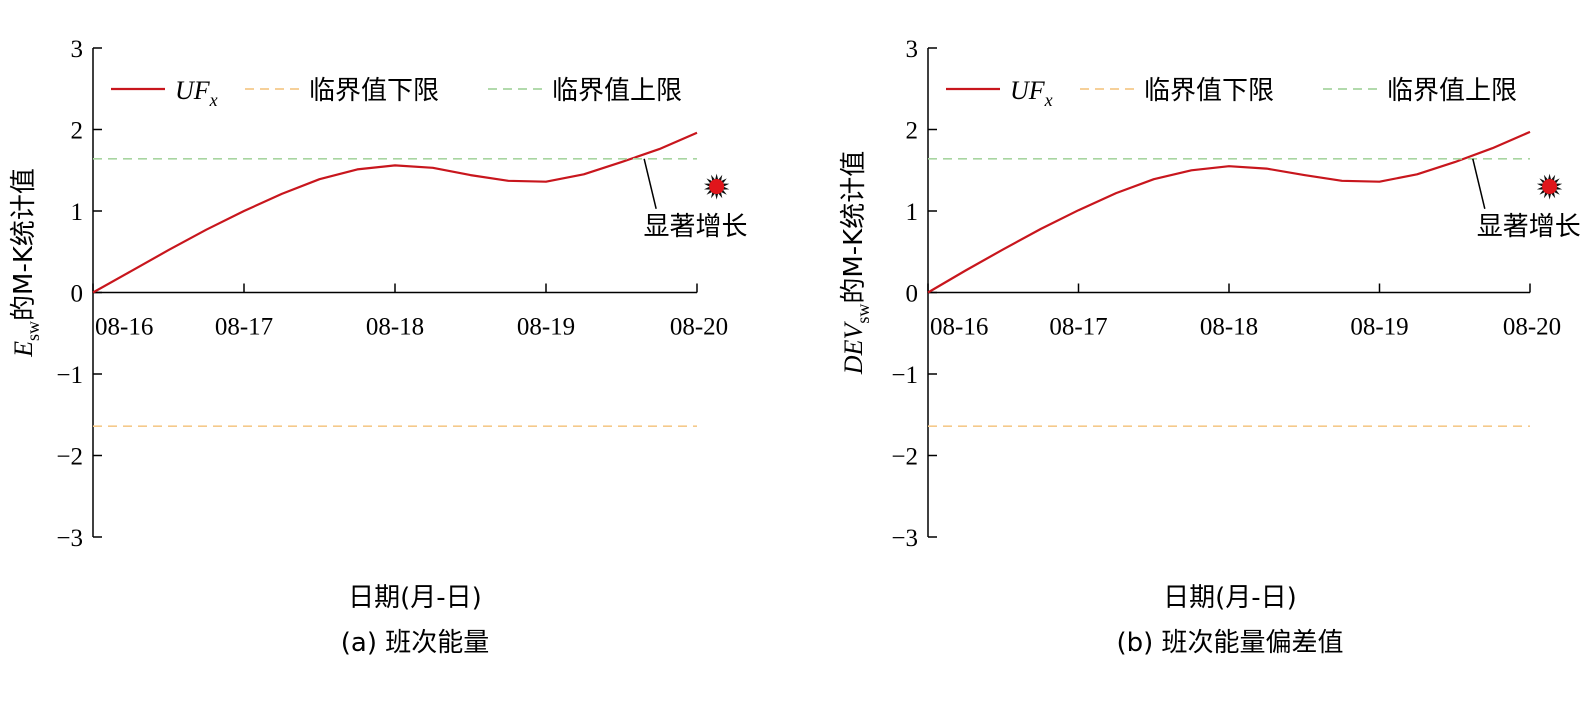 The height and width of the screenshot is (706, 1595). Describe the element at coordinates (1229, 643) in the screenshot. I see `panel-caption: (b) 班次能量偏差值` at that location.